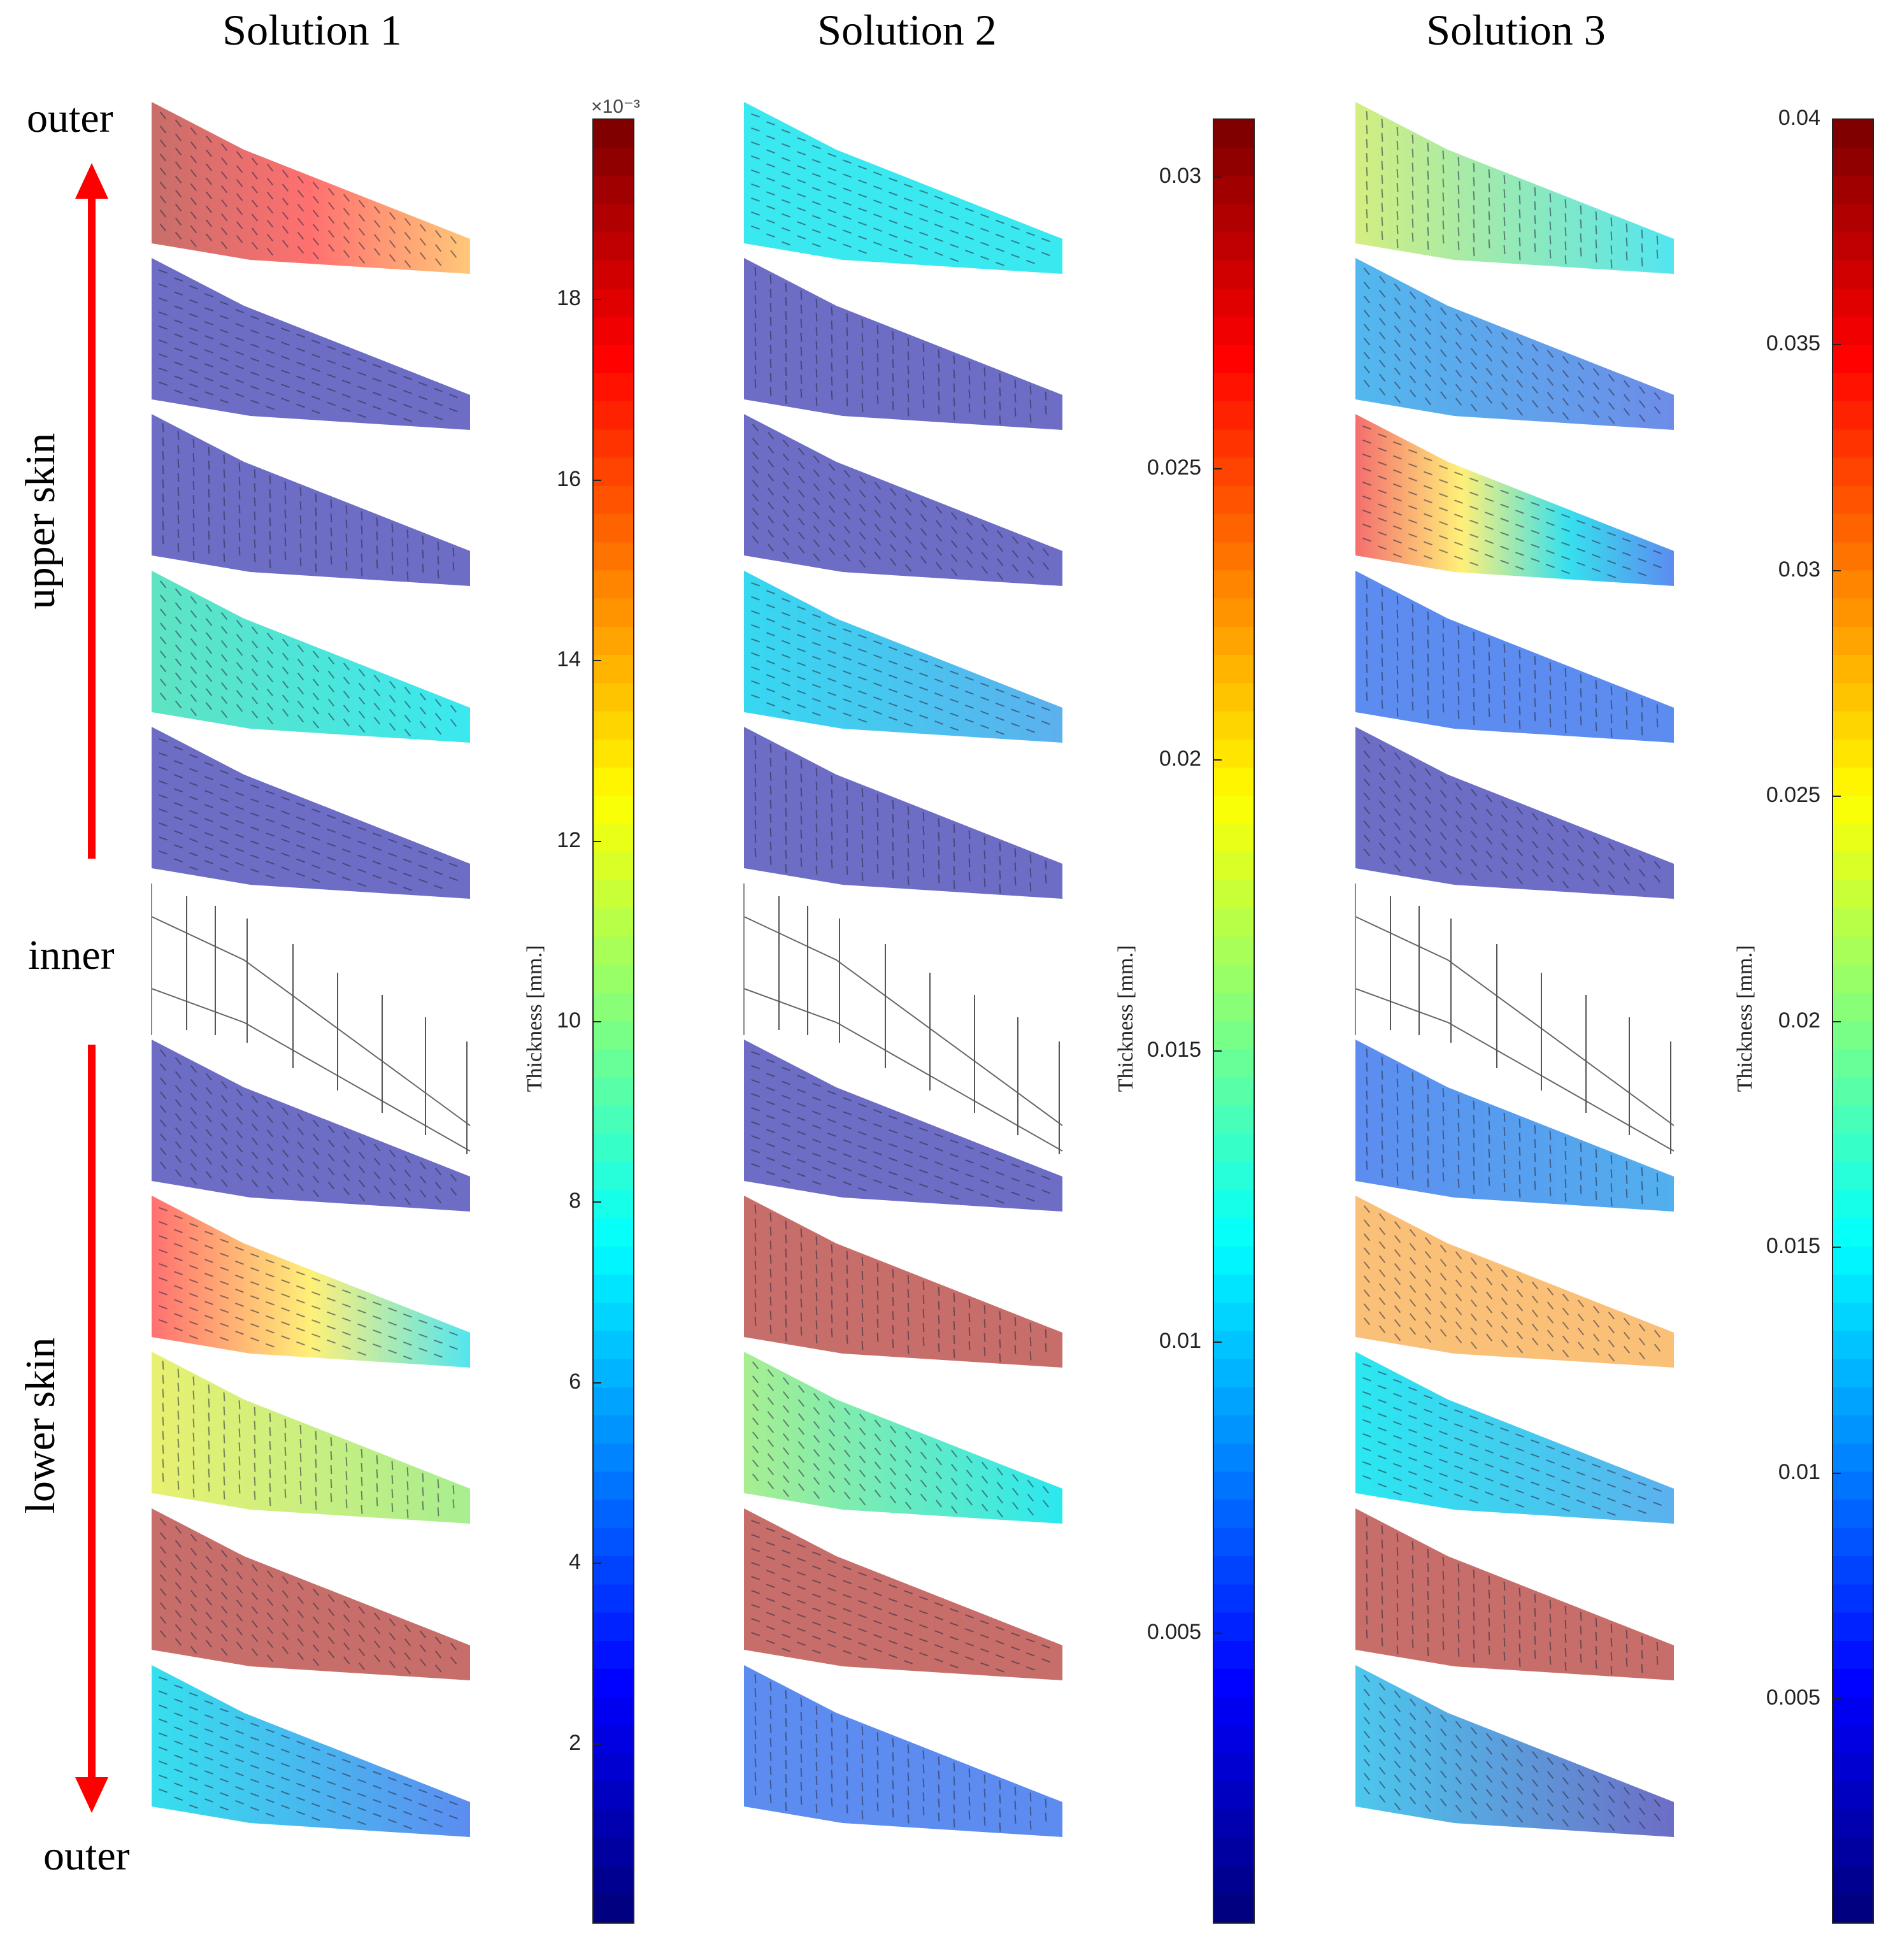 The height and width of the screenshot is (1960, 1893). Describe the element at coordinates (575, 1562) in the screenshot. I see `colorbar-1-tick-1: 4` at that location.